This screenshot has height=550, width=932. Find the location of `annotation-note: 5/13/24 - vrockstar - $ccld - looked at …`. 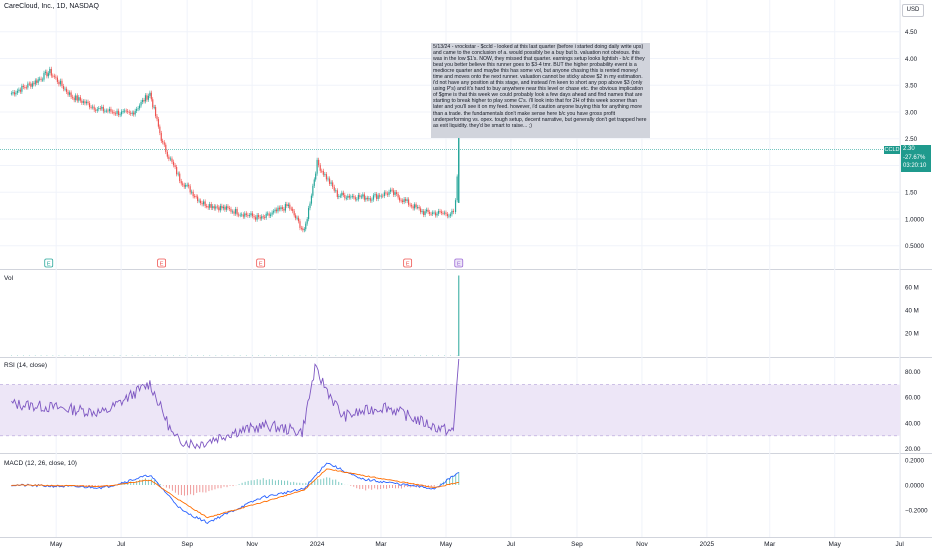

annotation-note: 5/13/24 - vrockstar - $ccld - looked at … is located at coordinates (540, 90).